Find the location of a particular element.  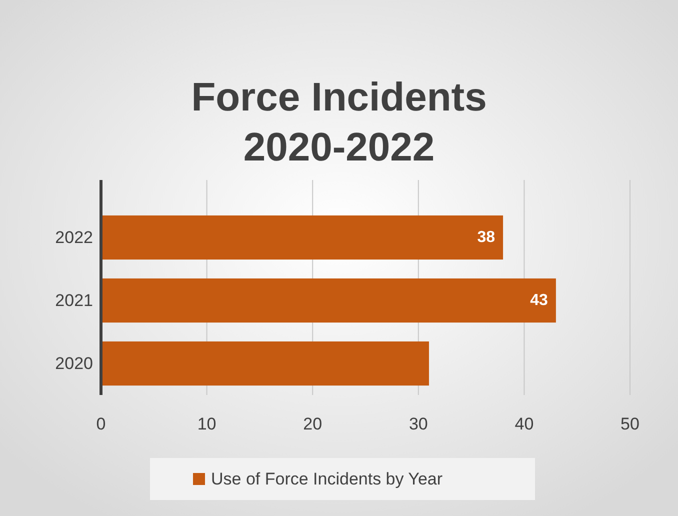

text: 43 is located at coordinates (539, 300).